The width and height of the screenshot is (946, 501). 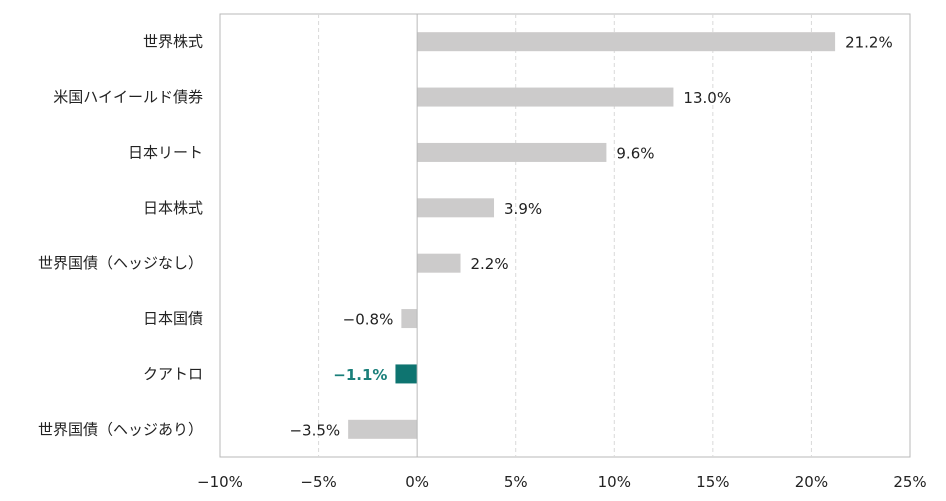 What do you see at coordinates (707, 98) in the screenshot?
I see `value-label: 13.0%` at bounding box center [707, 98].